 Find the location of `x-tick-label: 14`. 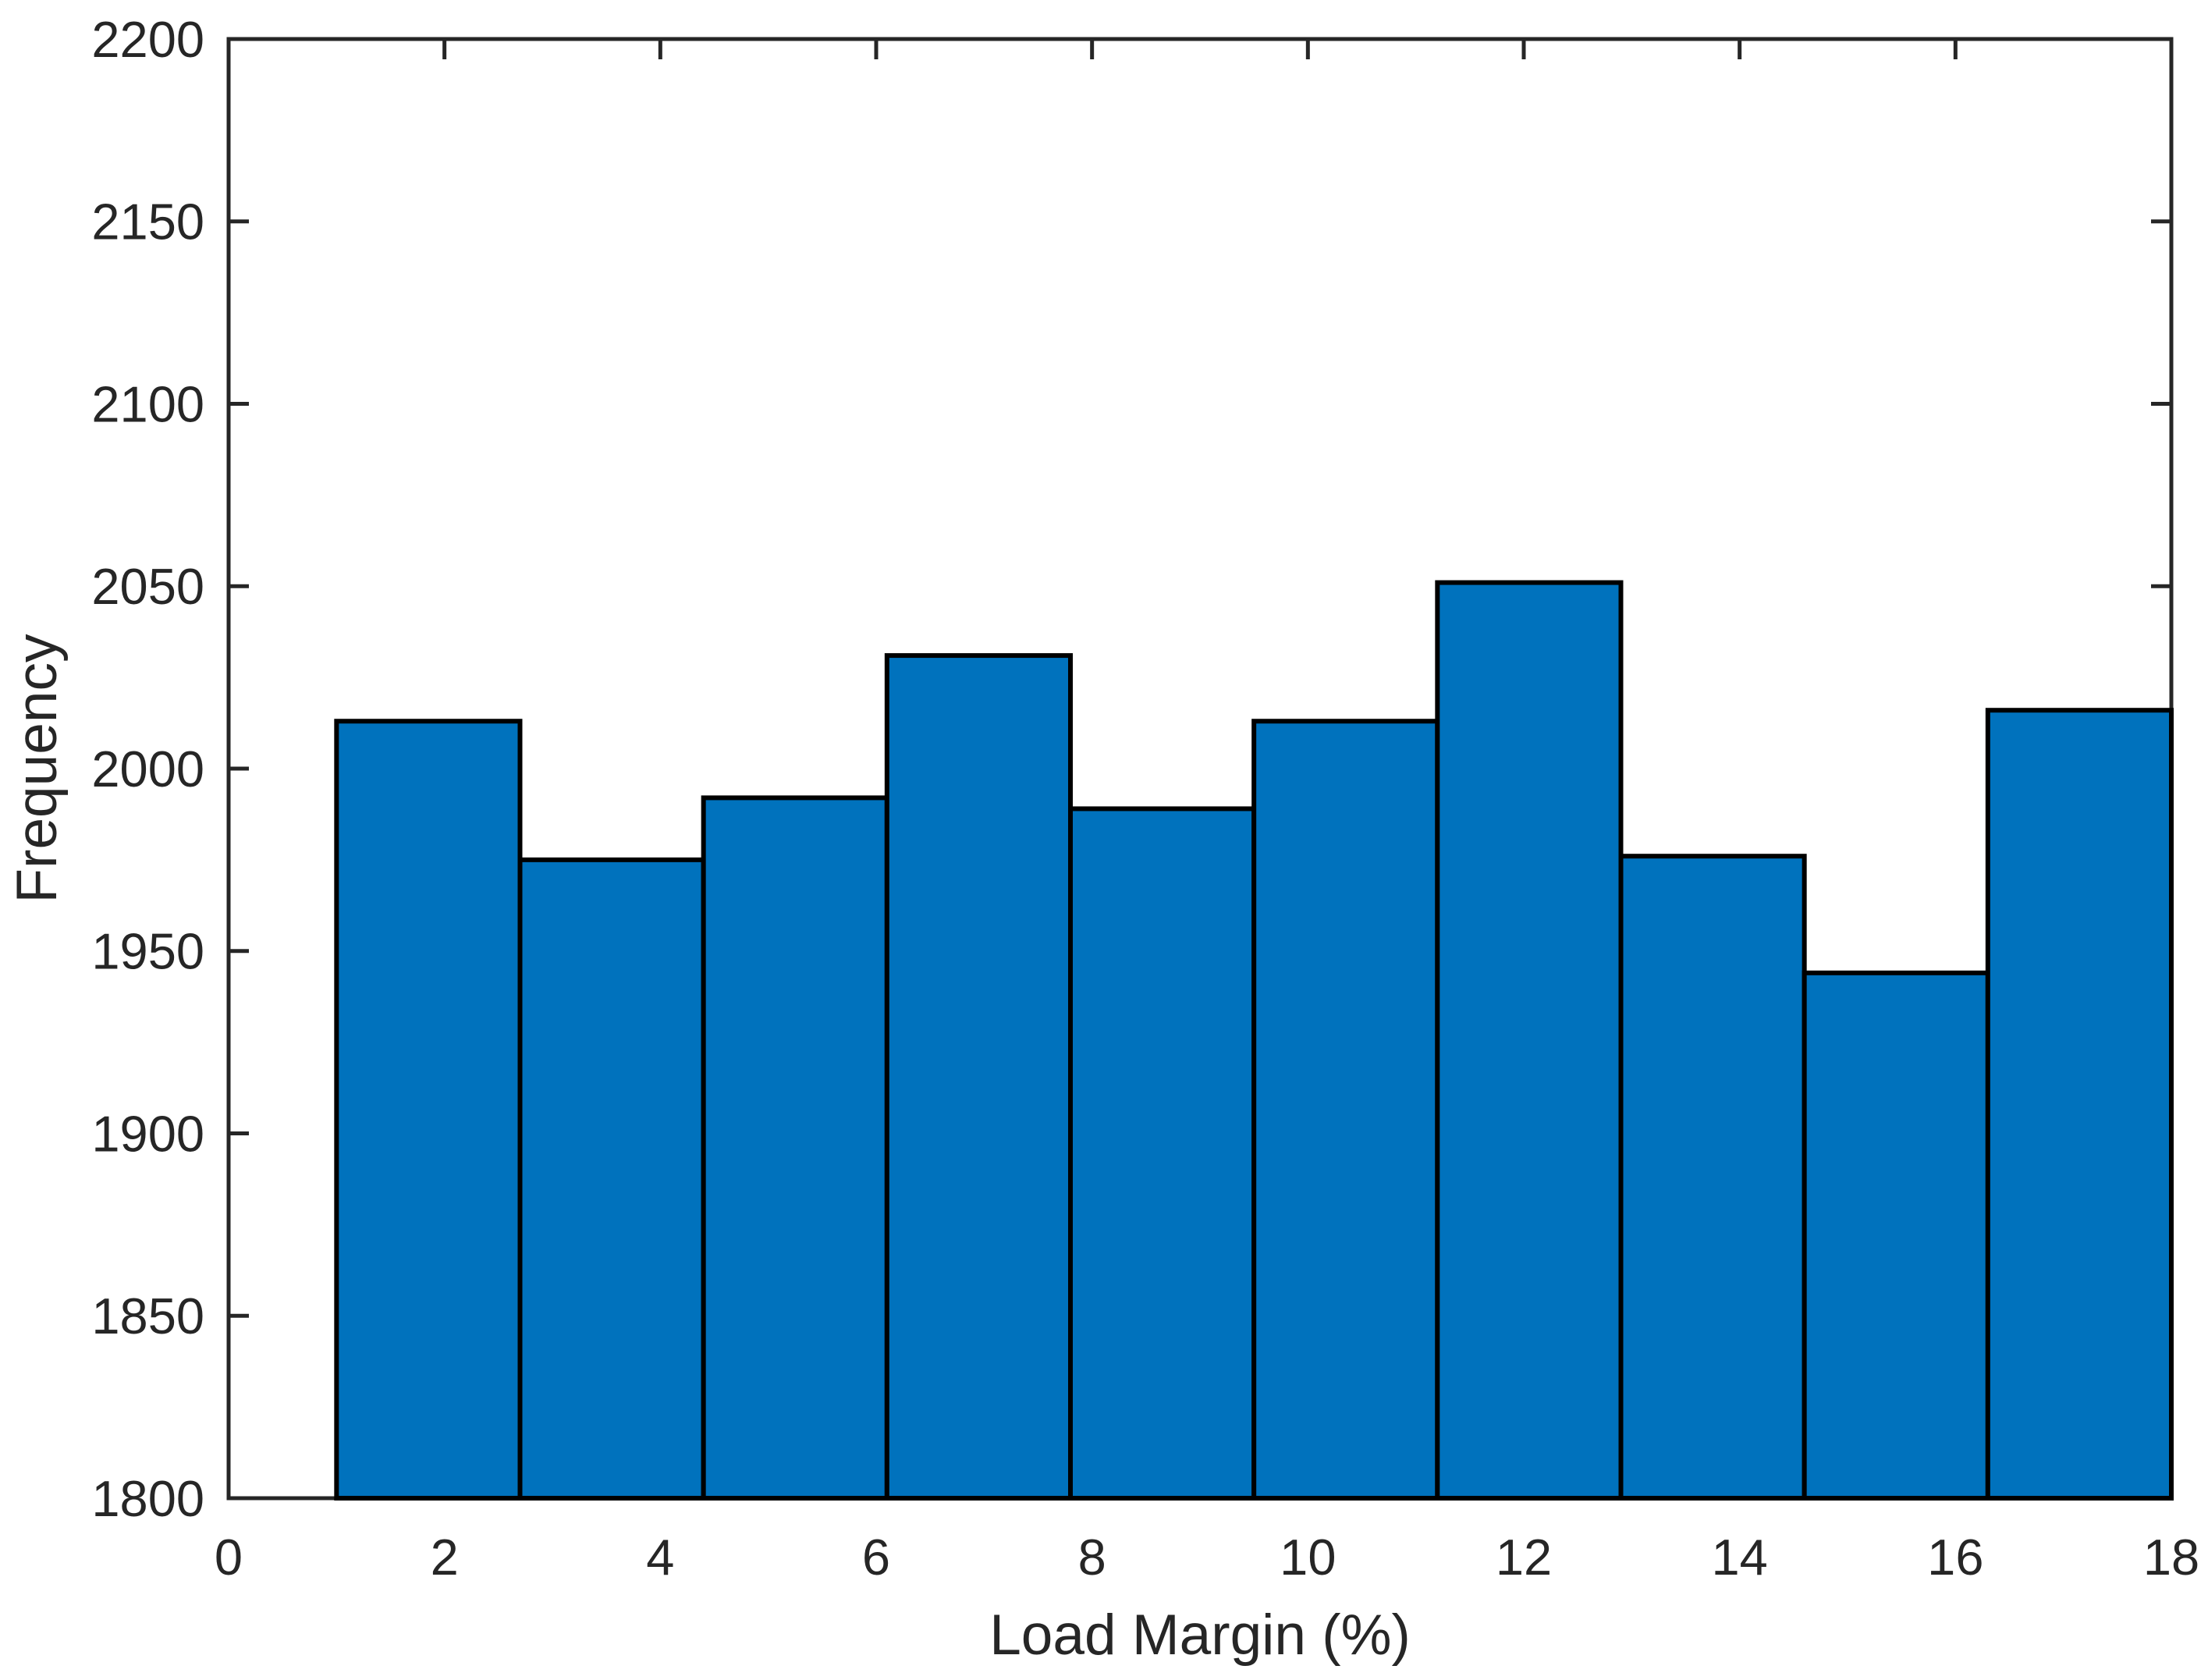

x-tick-label: 14 is located at coordinates (1740, 1557).